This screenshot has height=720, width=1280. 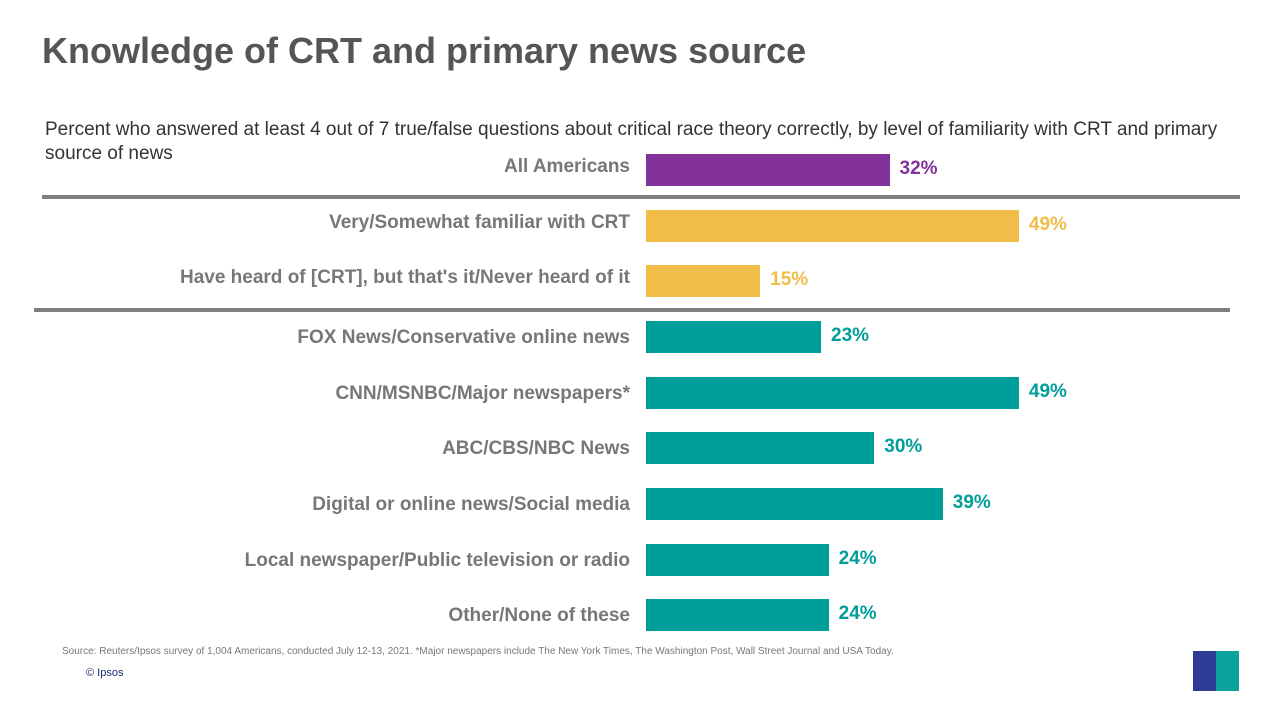 What do you see at coordinates (903, 446) in the screenshot?
I see `data-label: 30%` at bounding box center [903, 446].